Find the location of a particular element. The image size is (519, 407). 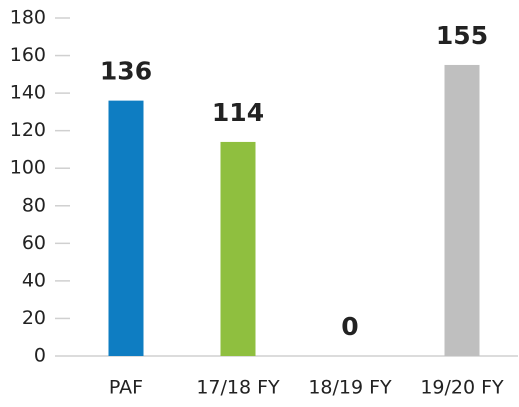

y-tick-label: 80 is located at coordinates (34, 205).